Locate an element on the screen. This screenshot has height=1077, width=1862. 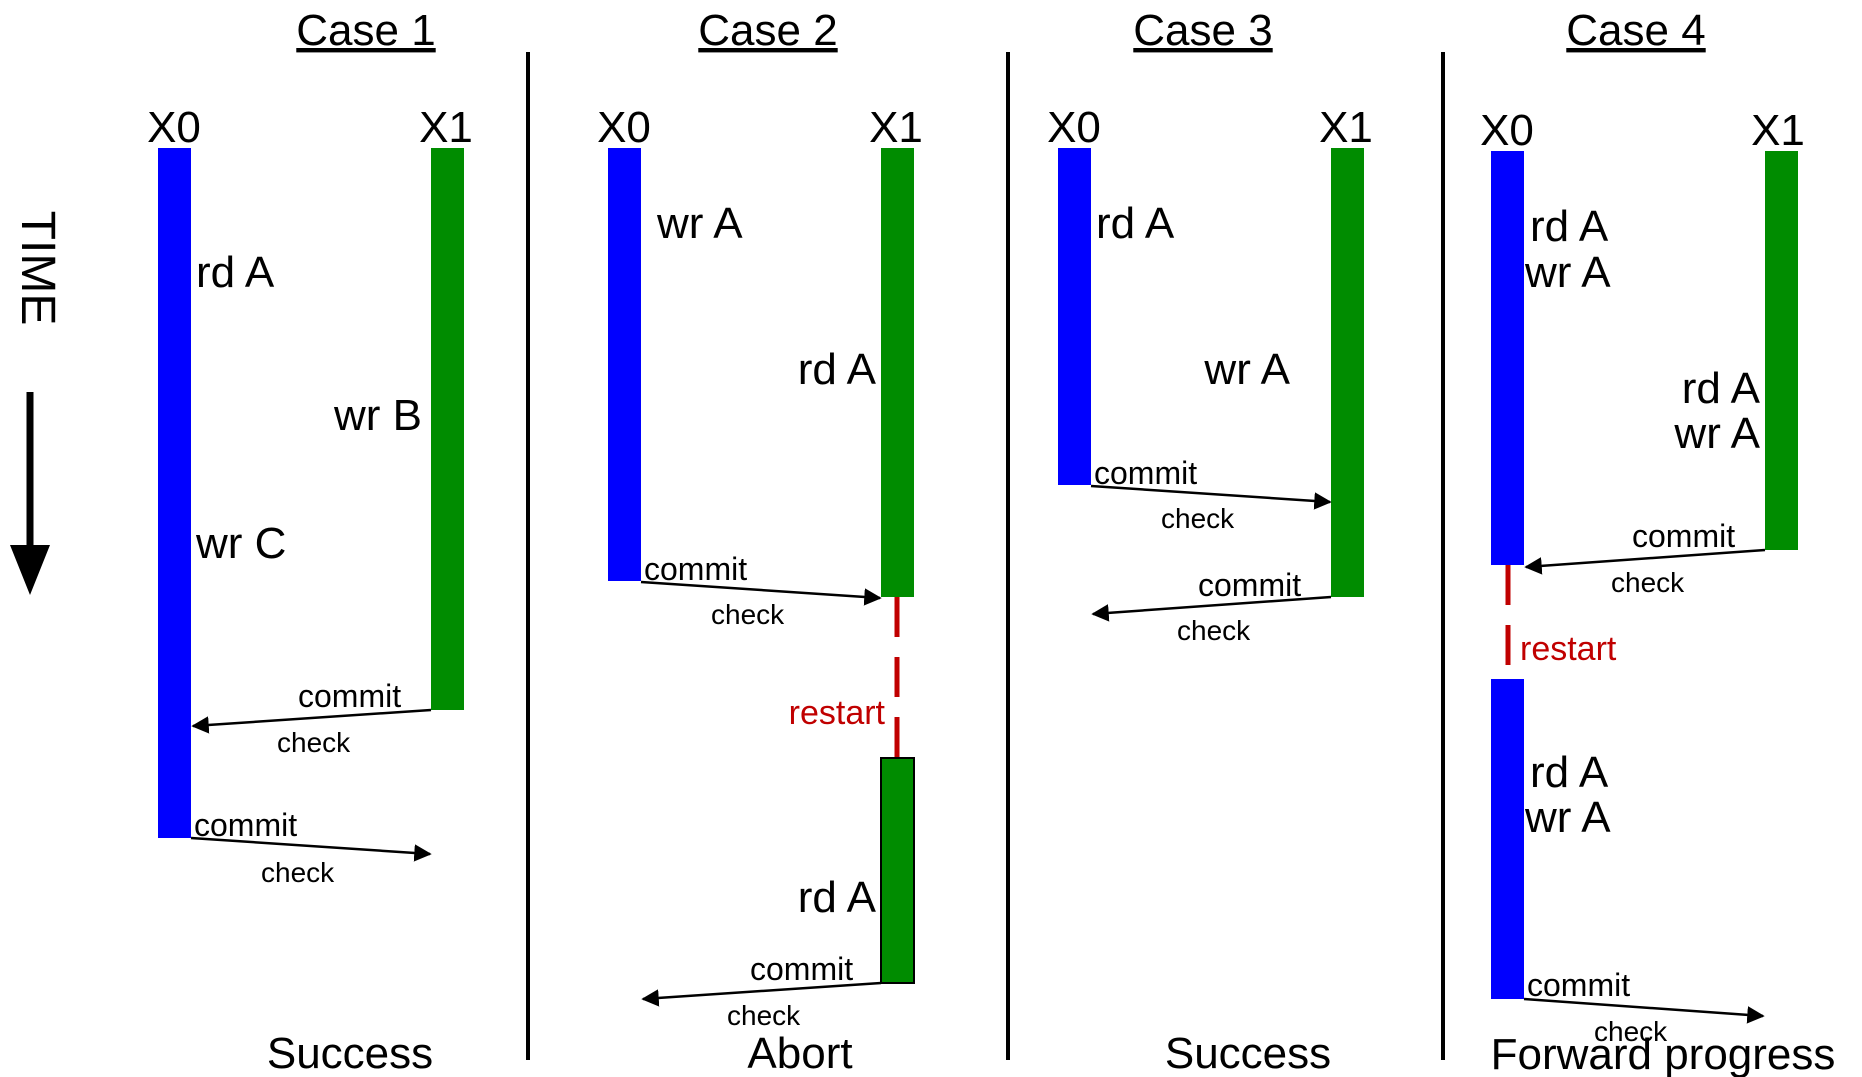
case-3-outcome: Success is located at coordinates (1248, 1053).